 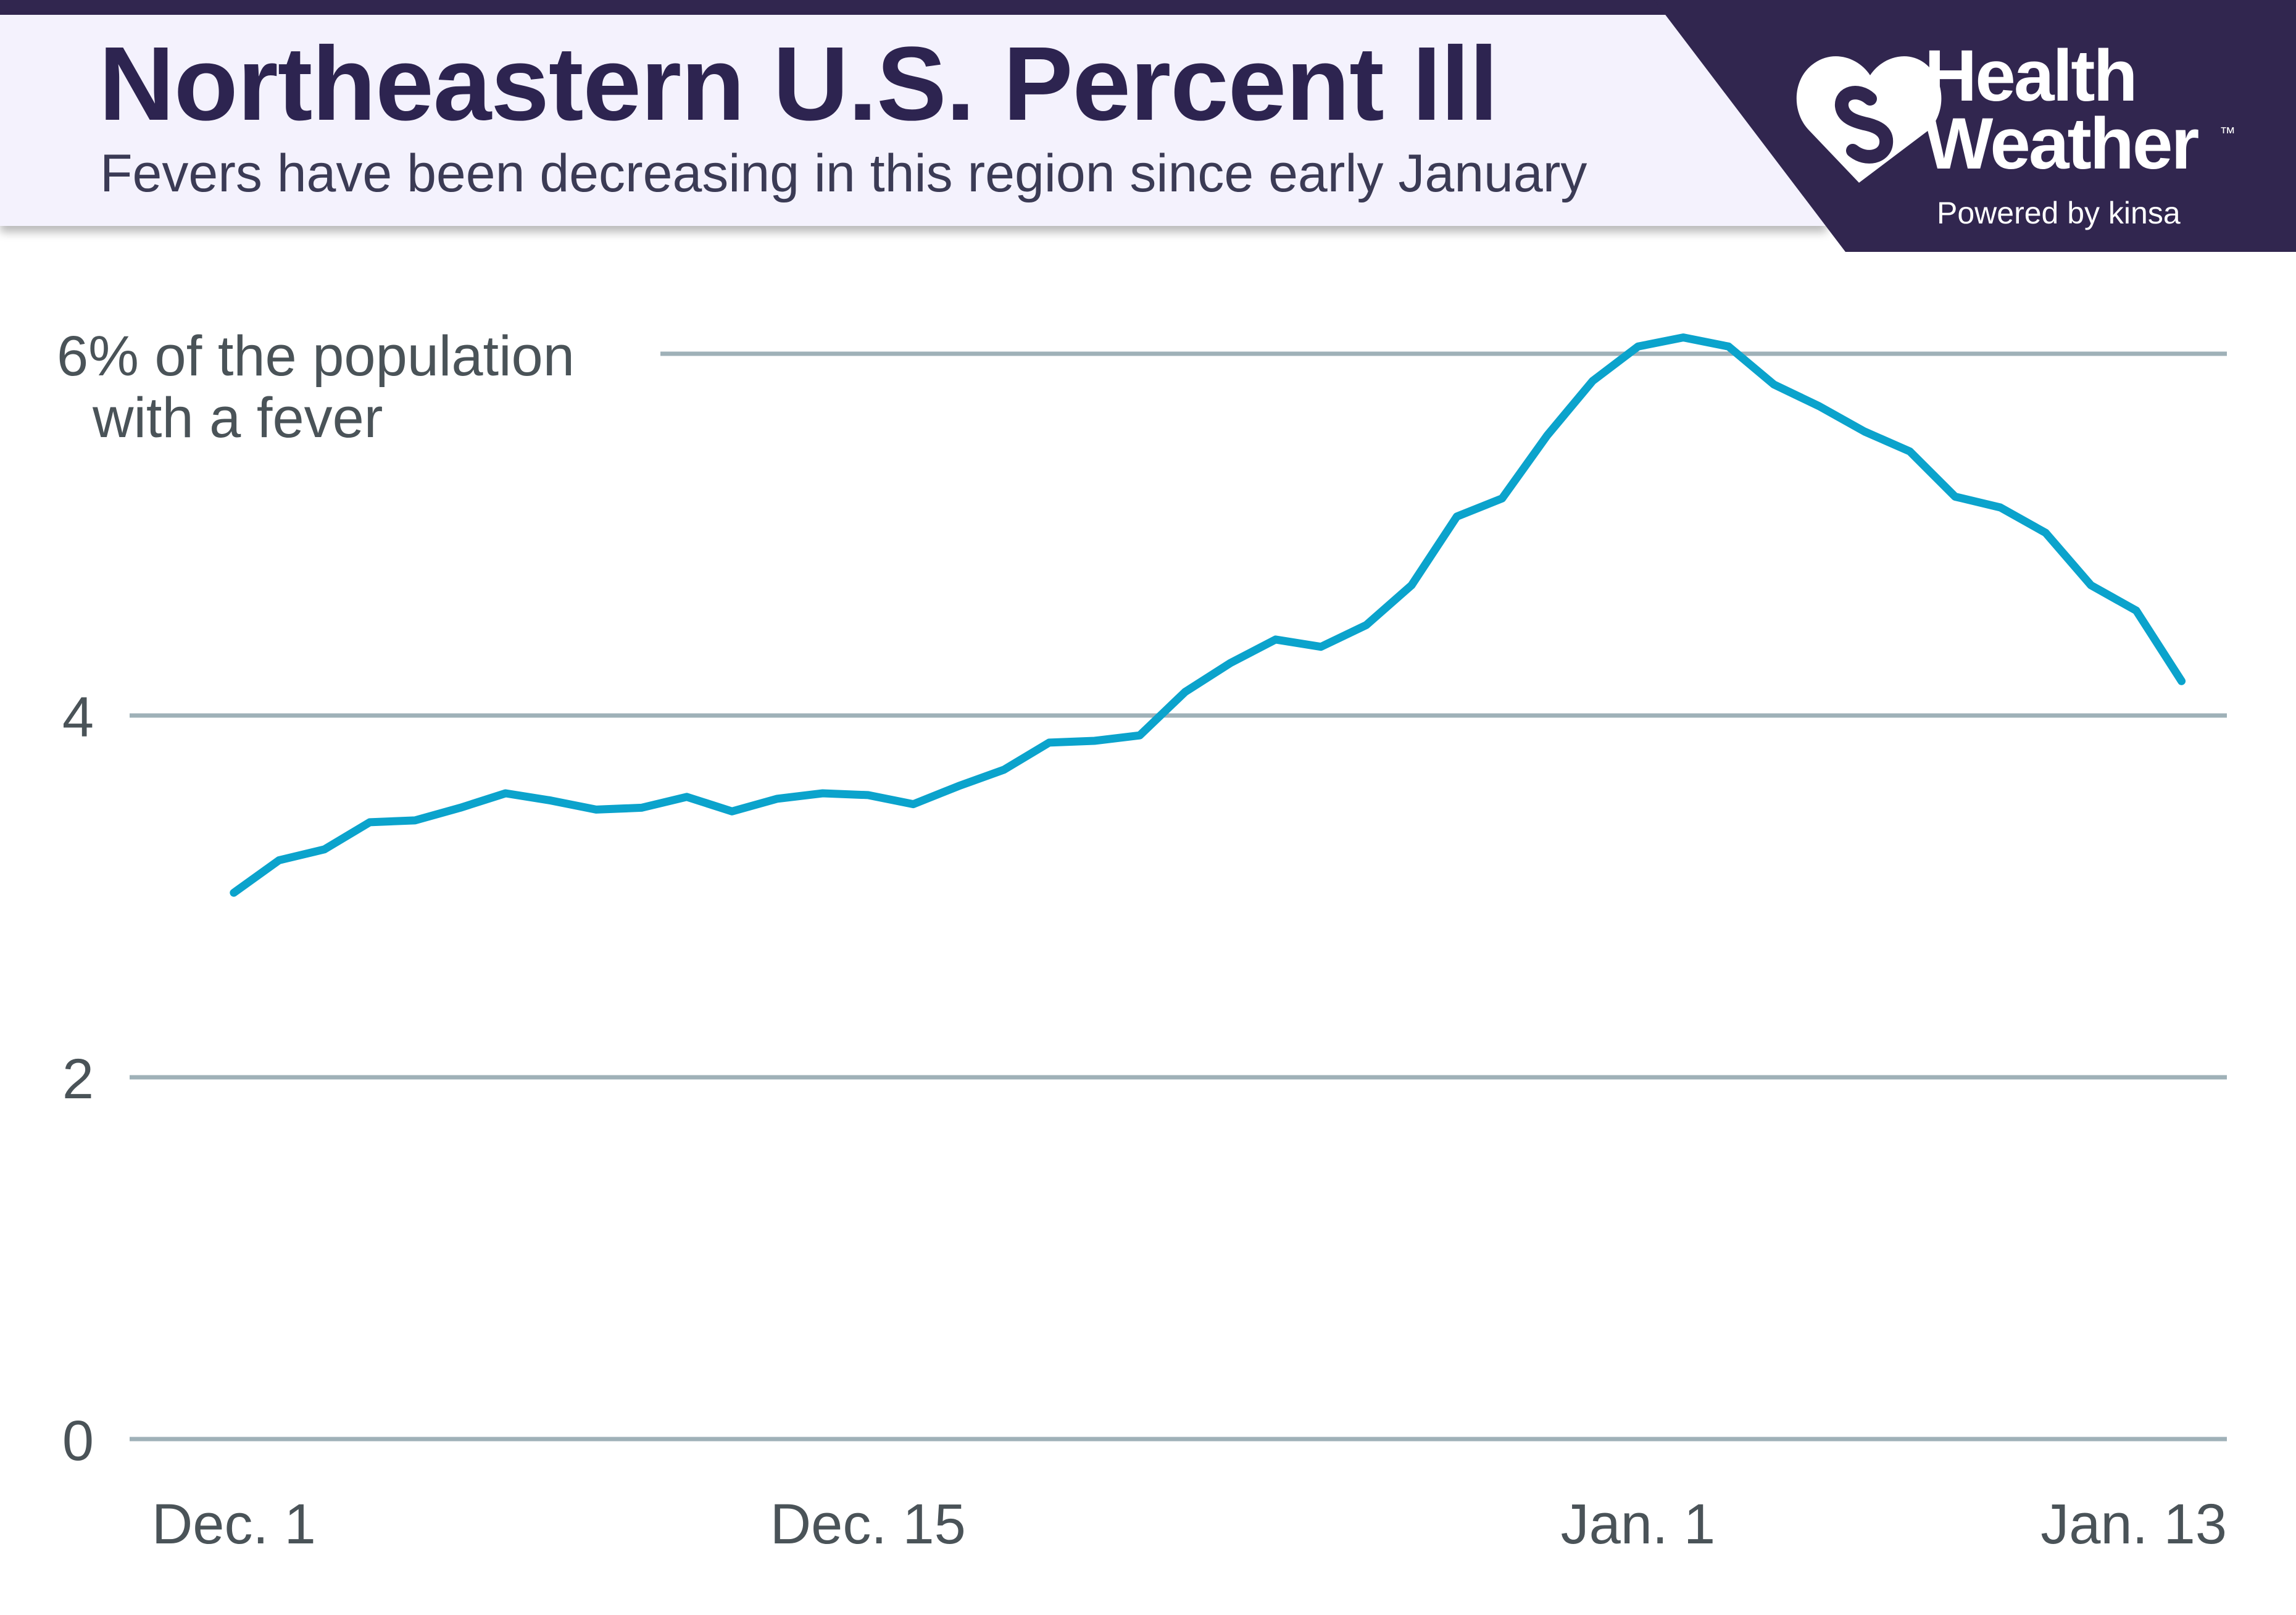 I want to click on logo-powered-by: Powered by kinsa, so click(x=2059, y=213).